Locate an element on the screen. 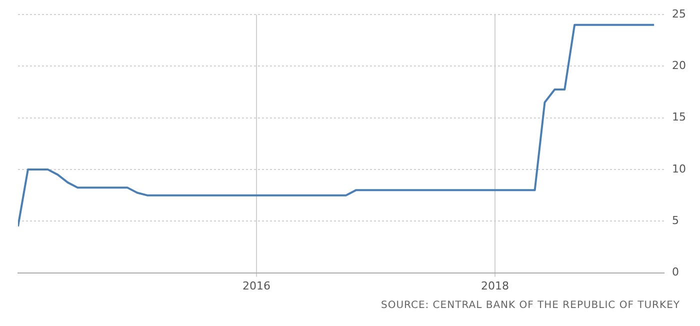 This screenshot has height=326, width=700. source-note: SOURCE: CENTRAL BANK OF THE REPUBLIC OF TURKEY is located at coordinates (530, 305).